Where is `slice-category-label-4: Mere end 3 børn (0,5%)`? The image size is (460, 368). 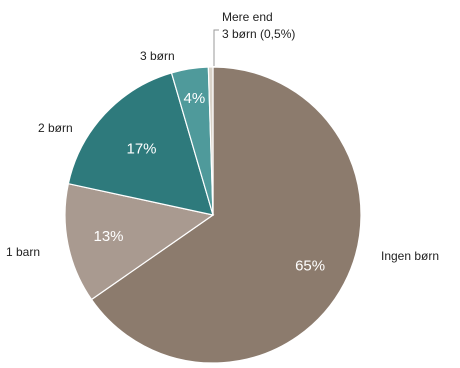
slice-category-label-4: Mere end 3 børn (0,5%) is located at coordinates (258, 25).